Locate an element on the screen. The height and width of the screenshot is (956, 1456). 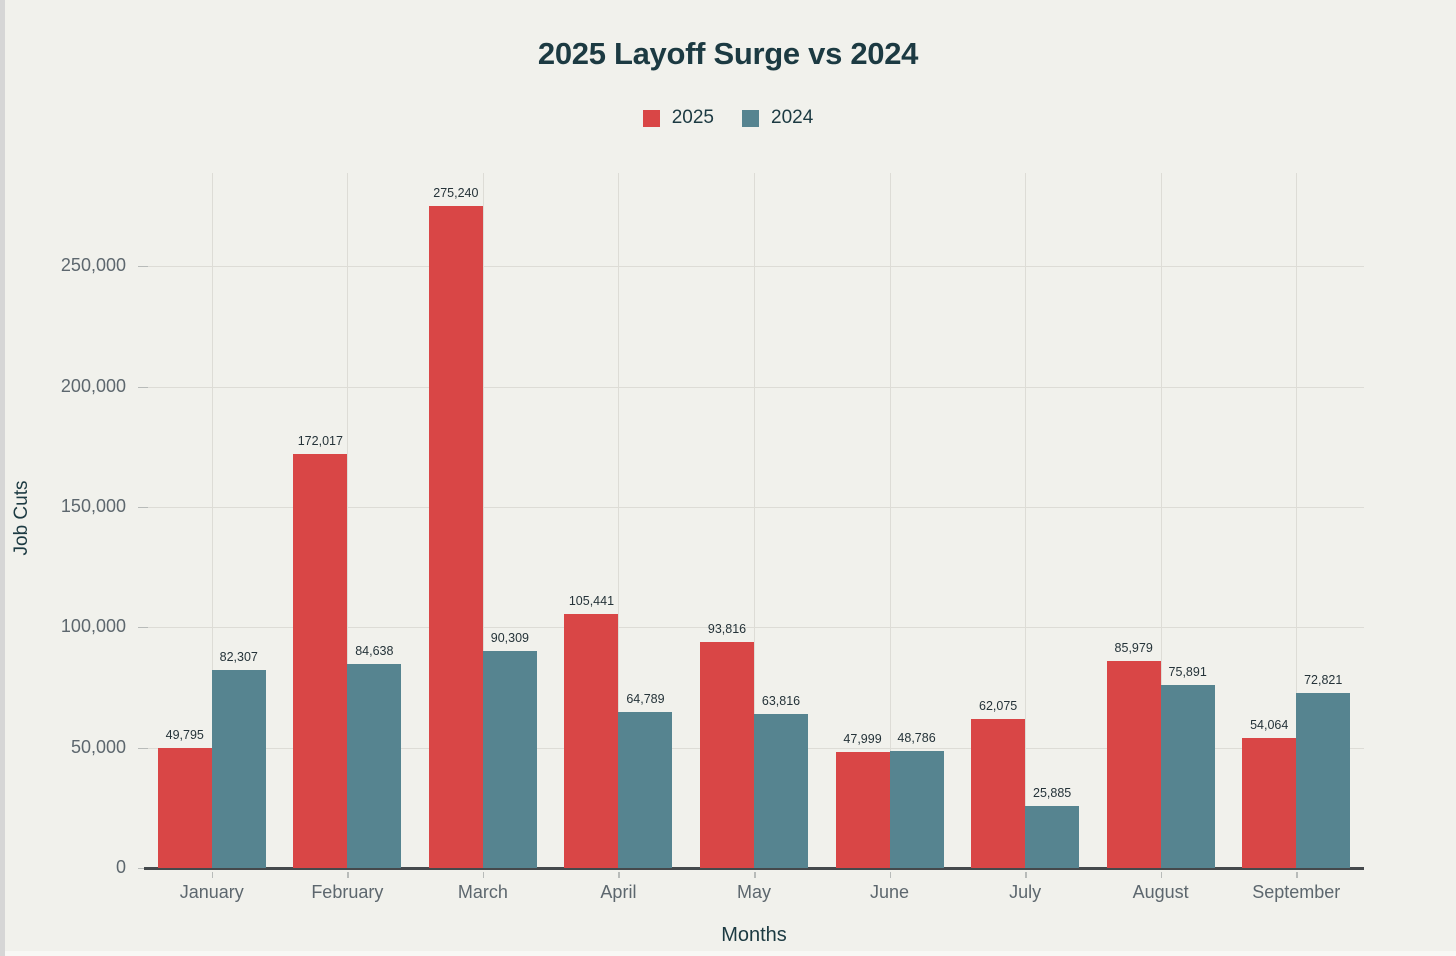
x-tick-label-june: June is located at coordinates (890, 892).